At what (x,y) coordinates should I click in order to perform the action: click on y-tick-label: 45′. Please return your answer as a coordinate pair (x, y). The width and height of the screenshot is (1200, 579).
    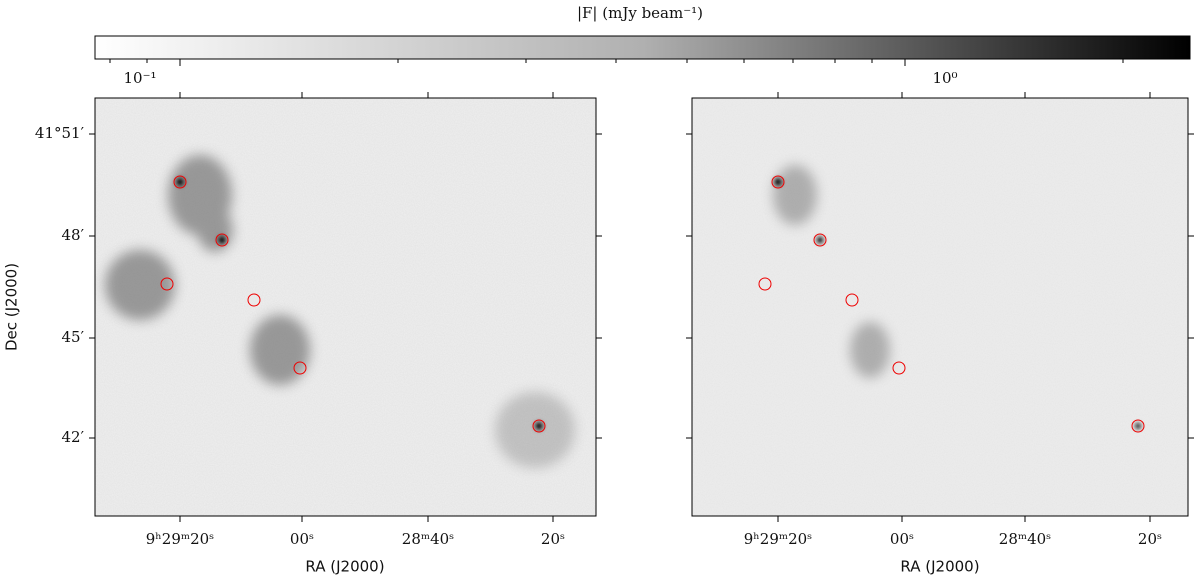
    Looking at the image, I should click on (73, 337).